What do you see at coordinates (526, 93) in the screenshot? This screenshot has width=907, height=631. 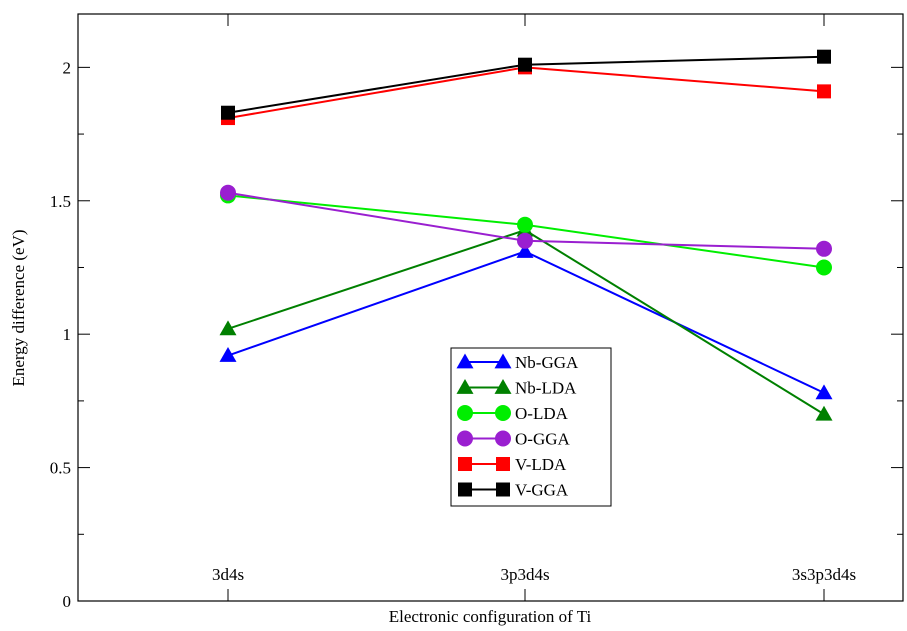 I see `series-line` at bounding box center [526, 93].